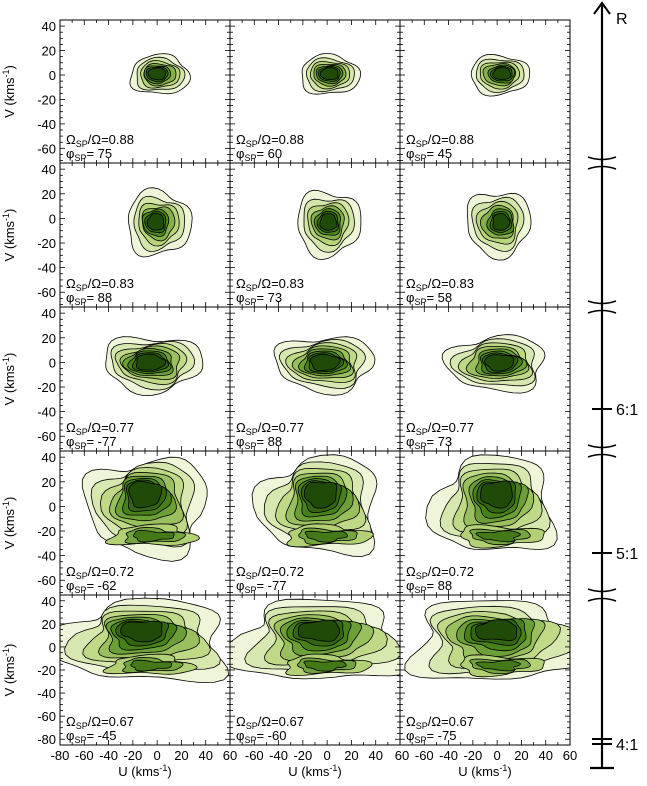 The image size is (647, 786). Describe the element at coordinates (9, 255) in the screenshot. I see `y-label-main: V` at that location.